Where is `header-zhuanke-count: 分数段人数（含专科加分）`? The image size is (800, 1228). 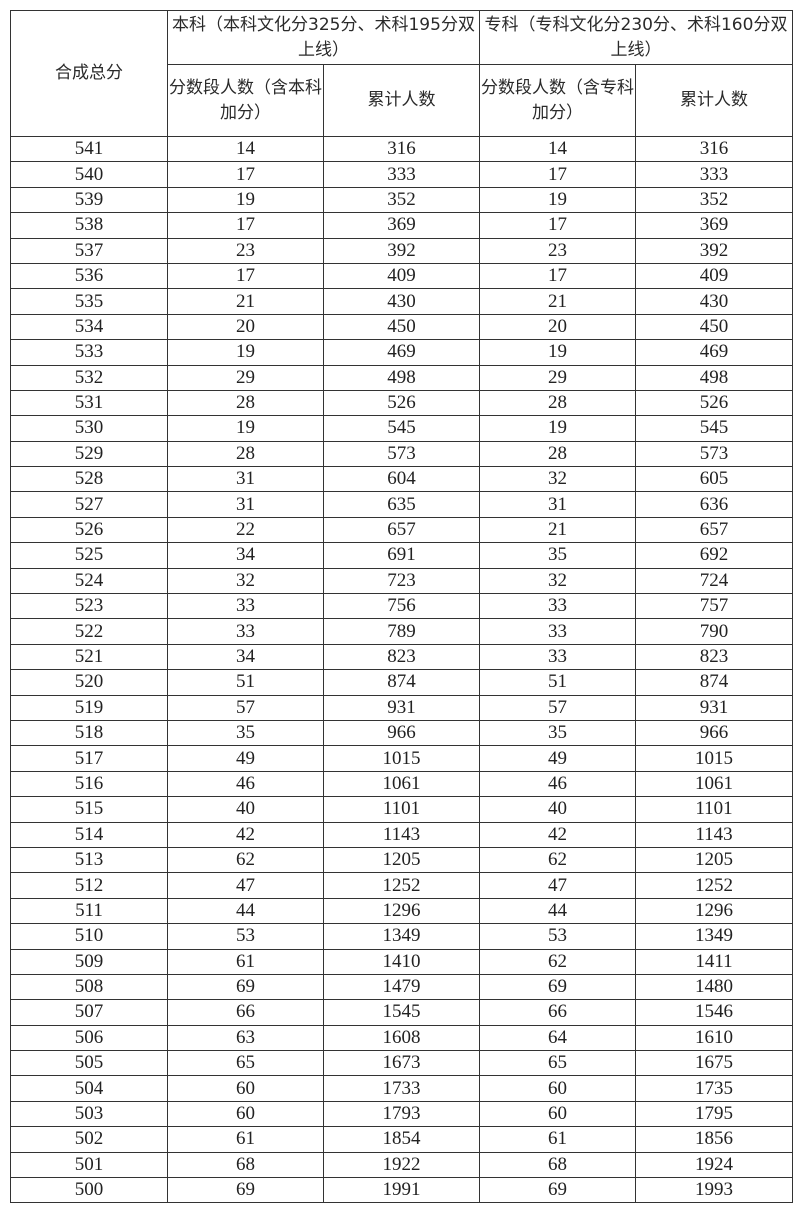
header-zhuanke-count: 分数段人数（含专科加分） is located at coordinates (557, 100).